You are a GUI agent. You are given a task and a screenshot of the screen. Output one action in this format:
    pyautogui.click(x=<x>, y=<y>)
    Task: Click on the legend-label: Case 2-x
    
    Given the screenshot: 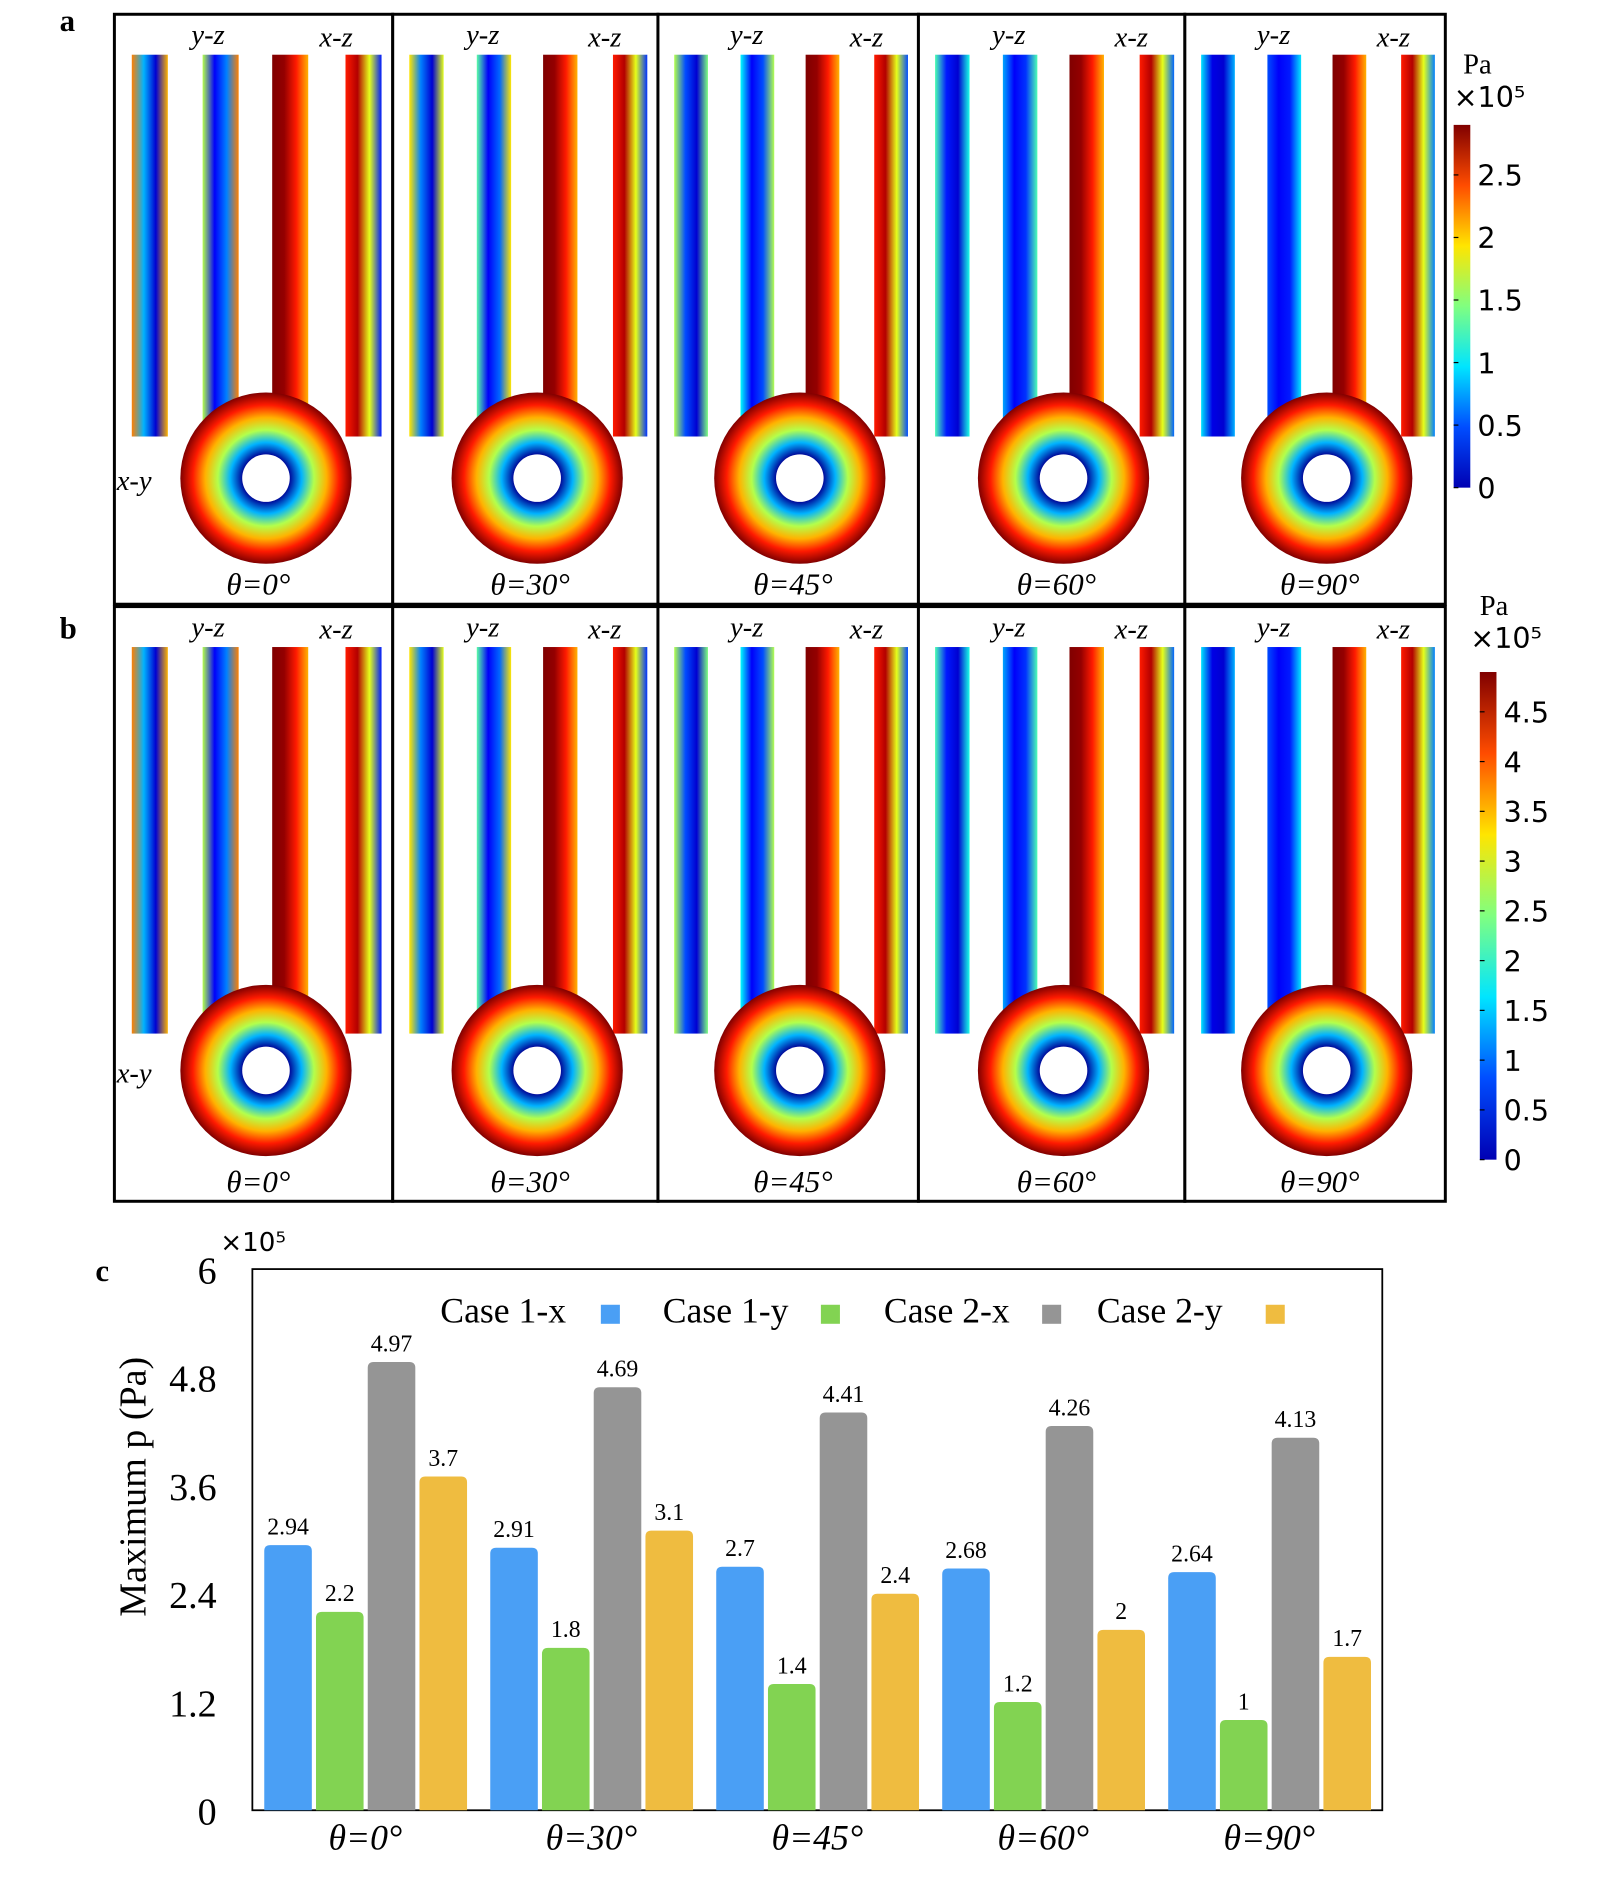 What is the action you would take?
    pyautogui.click(x=947, y=1311)
    